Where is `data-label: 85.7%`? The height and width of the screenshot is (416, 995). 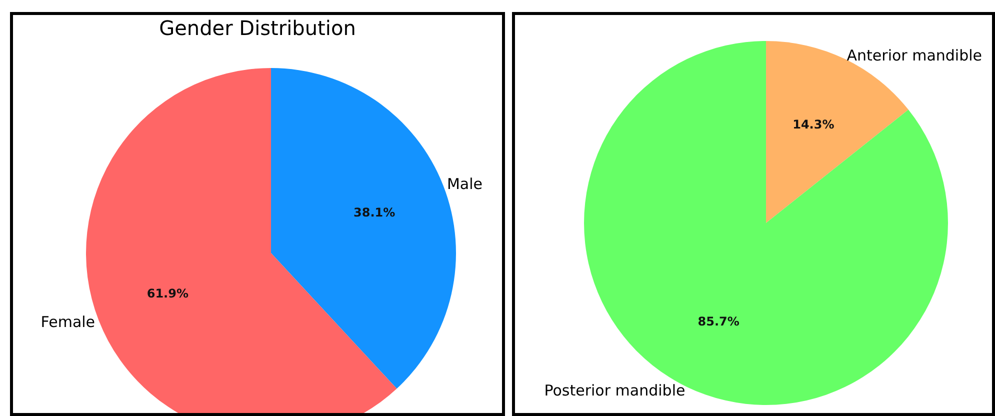 data-label: 85.7% is located at coordinates (719, 321).